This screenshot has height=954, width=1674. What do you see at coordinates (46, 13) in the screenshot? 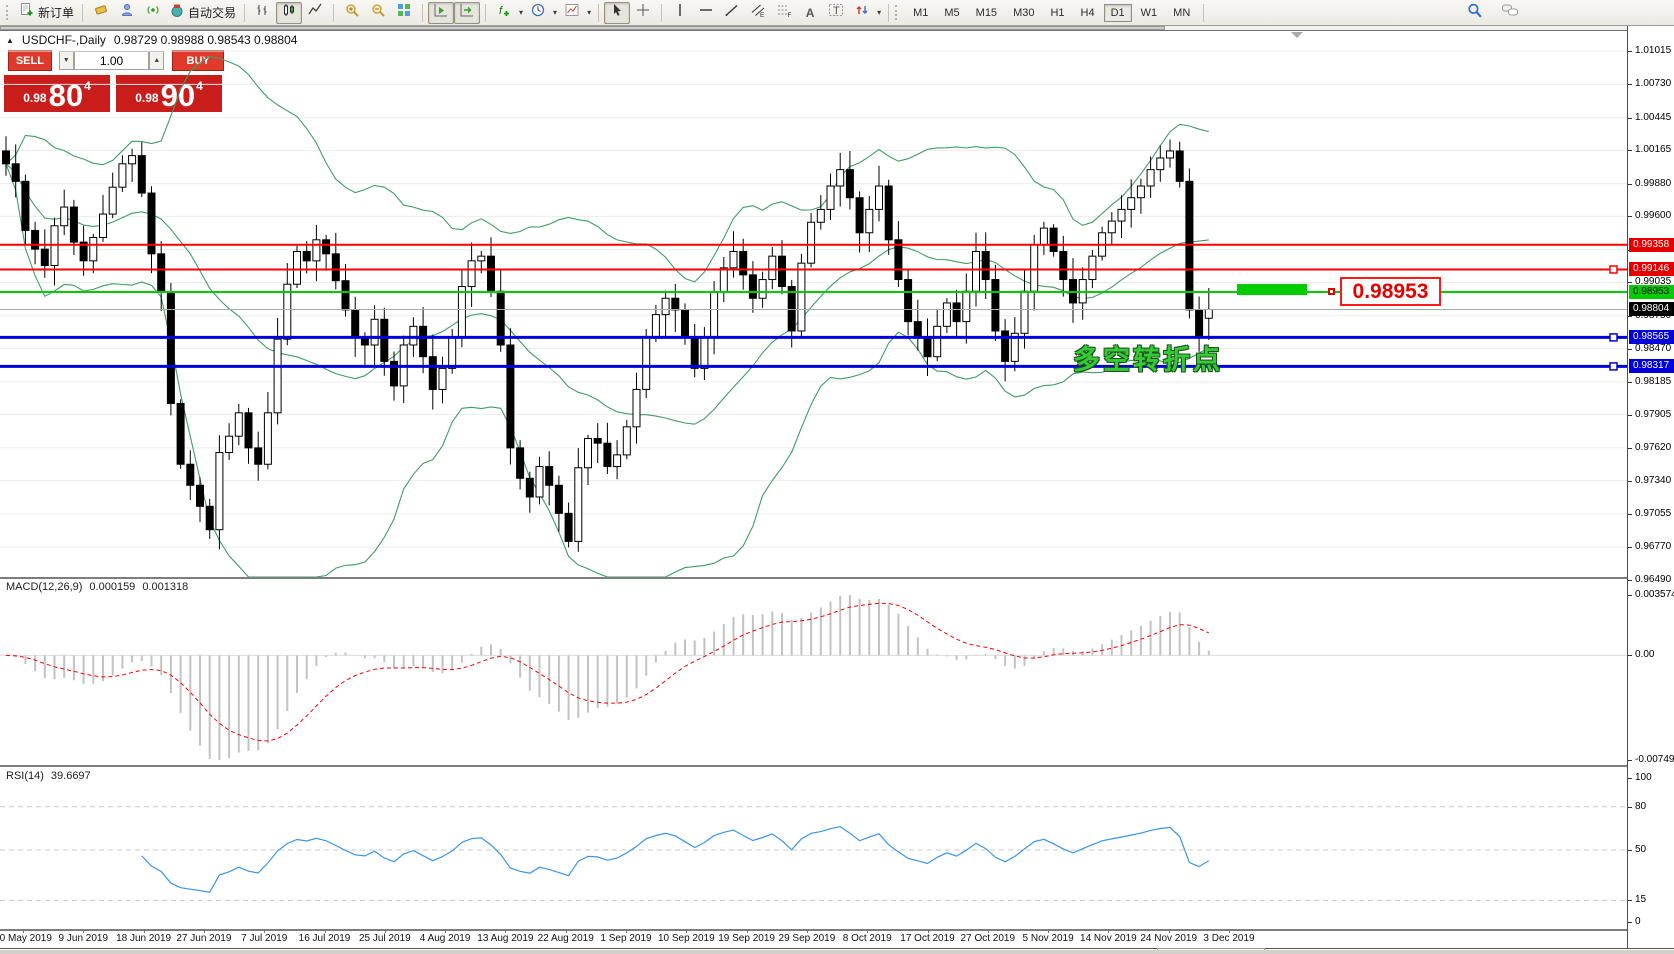
I see `new-order-button: 新订单` at bounding box center [46, 13].